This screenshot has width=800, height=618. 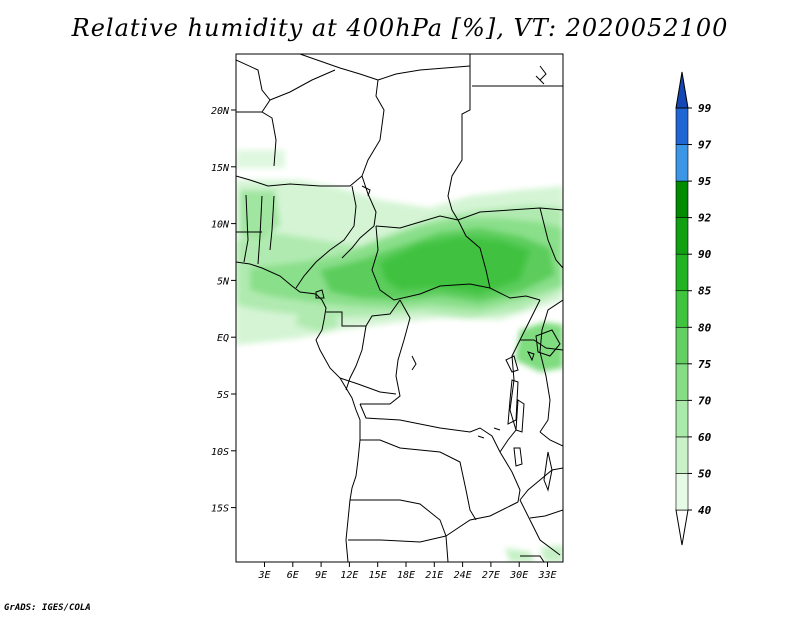 What do you see at coordinates (223, 281) in the screenshot?
I see `lat-tick-label: 5N` at bounding box center [223, 281].